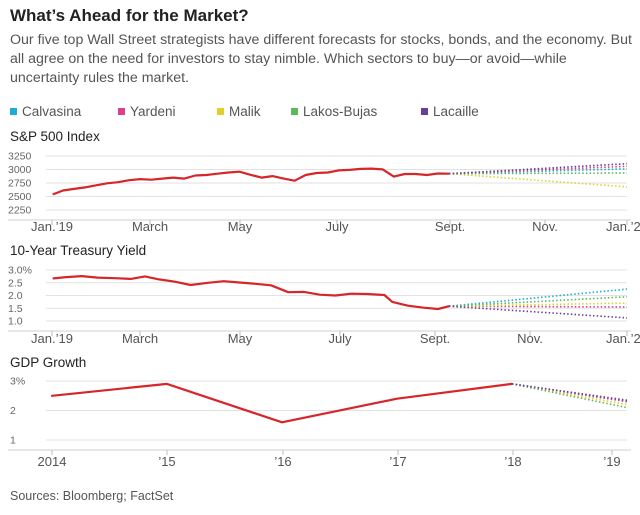 The image size is (640, 515). What do you see at coordinates (240, 226) in the screenshot?
I see `x-tick-label-sp500: May` at bounding box center [240, 226].